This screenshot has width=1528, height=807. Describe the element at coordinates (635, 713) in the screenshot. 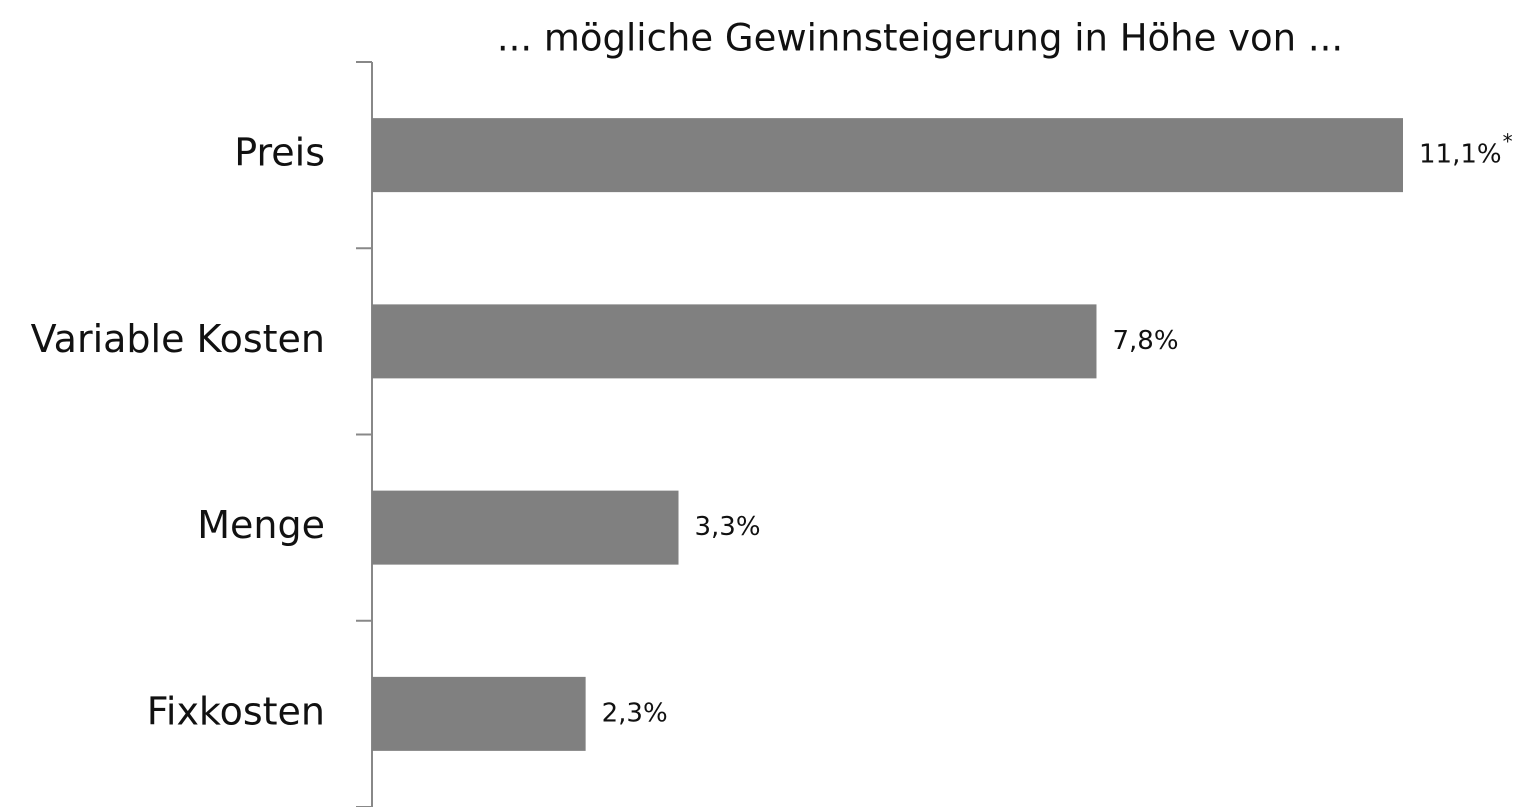

I see `data-label: 2,3%` at that location.